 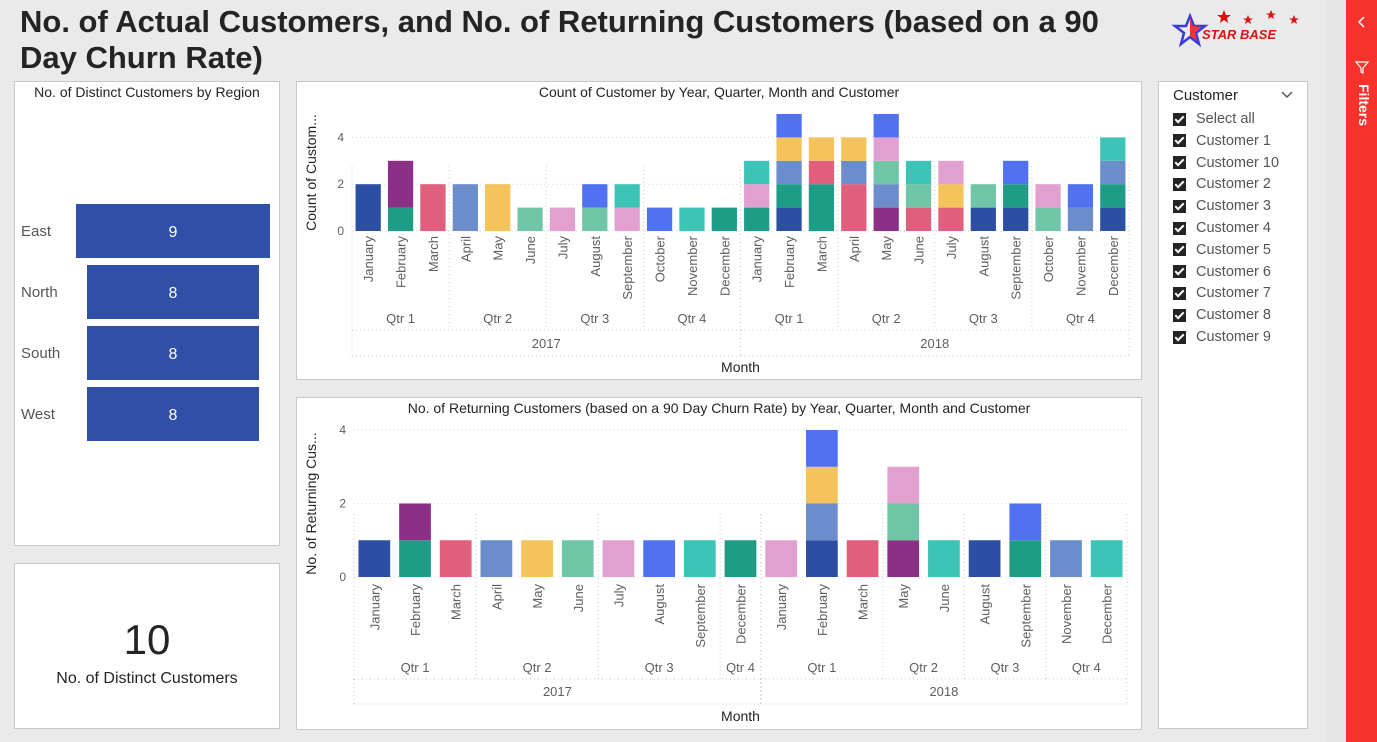 What do you see at coordinates (1222, 228) in the screenshot?
I see `slicer-item: Customer 4` at bounding box center [1222, 228].